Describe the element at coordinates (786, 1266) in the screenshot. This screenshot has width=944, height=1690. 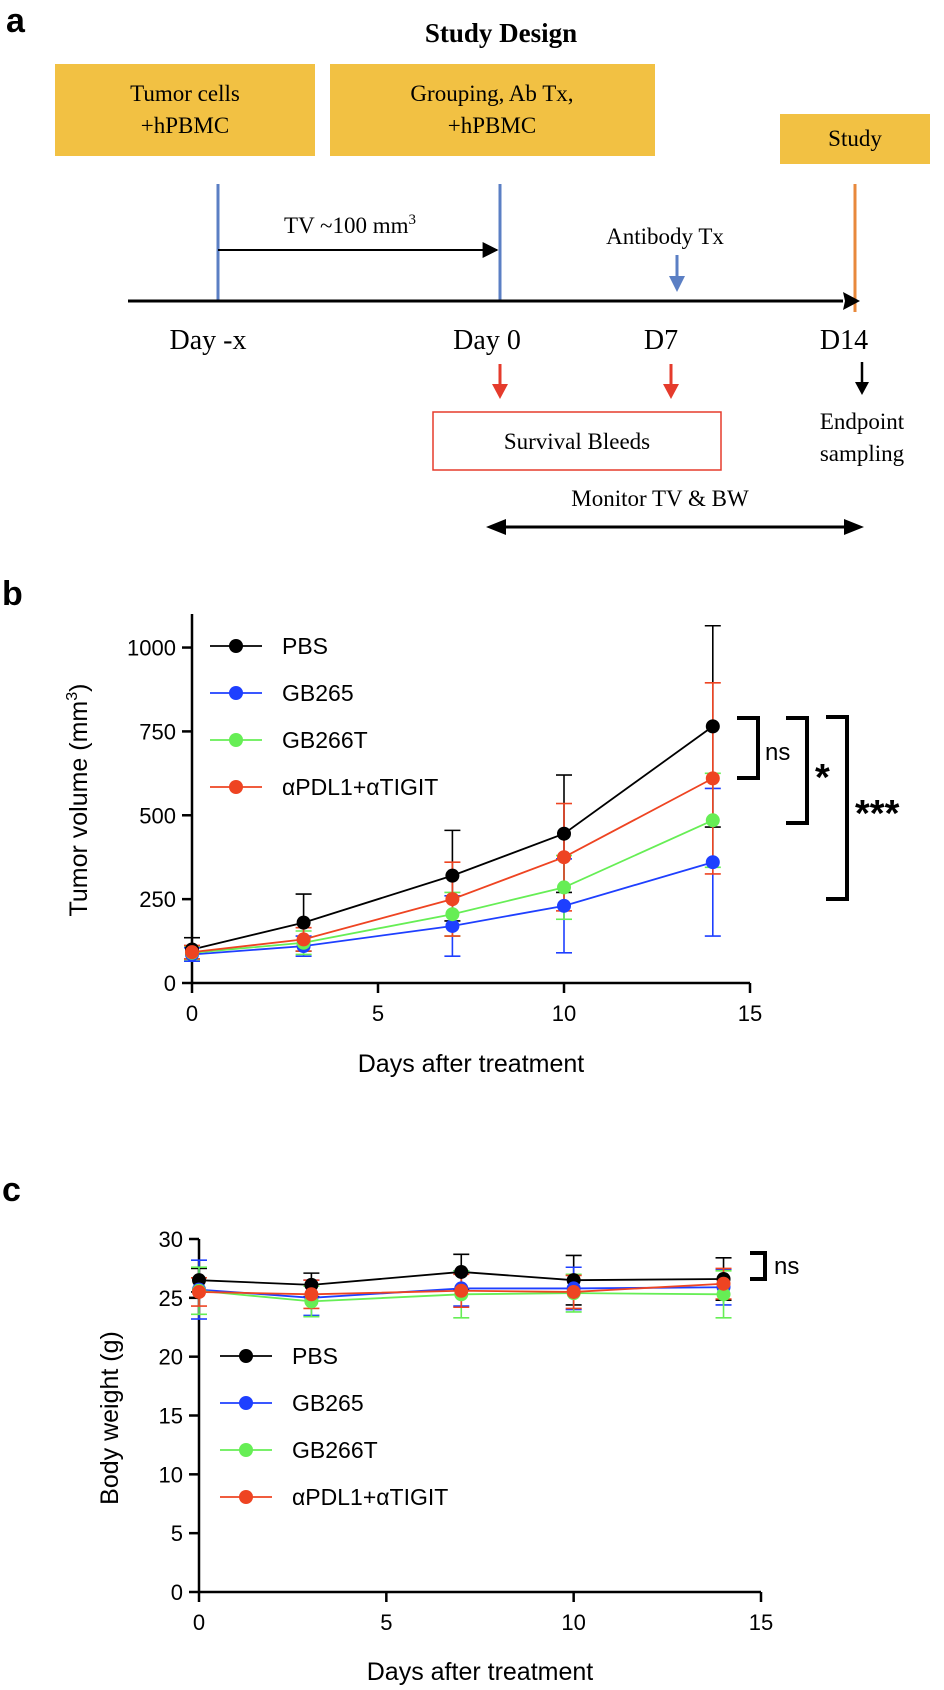
I see `sig-ns-c: ns` at that location.